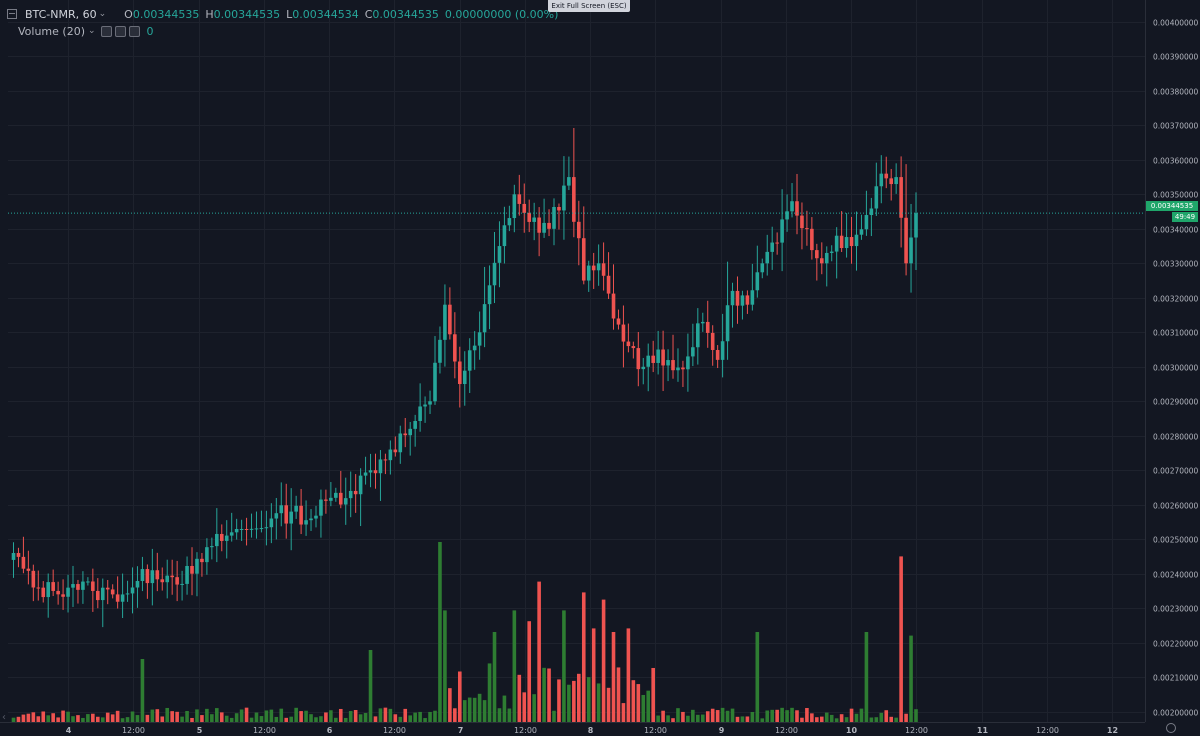 The image size is (1200, 736). Describe the element at coordinates (128, 14) in the screenshot. I see `open-label: O` at that location.